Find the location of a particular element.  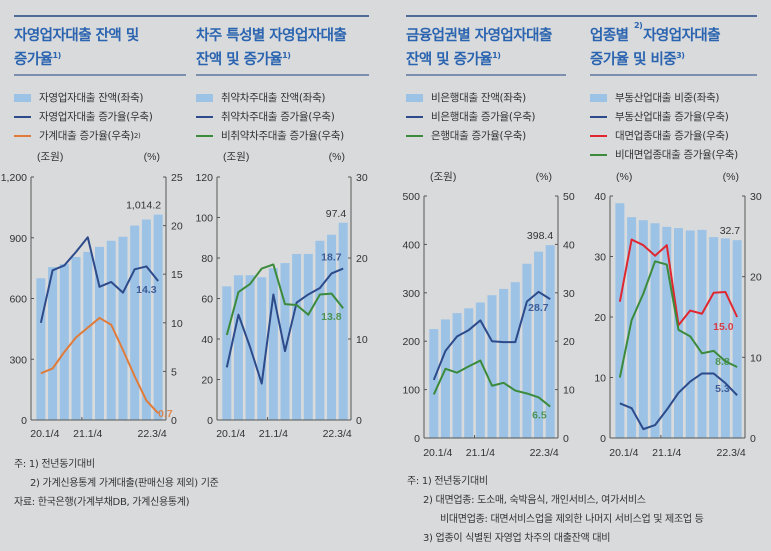

top-rule-right is located at coordinates (581, 16).